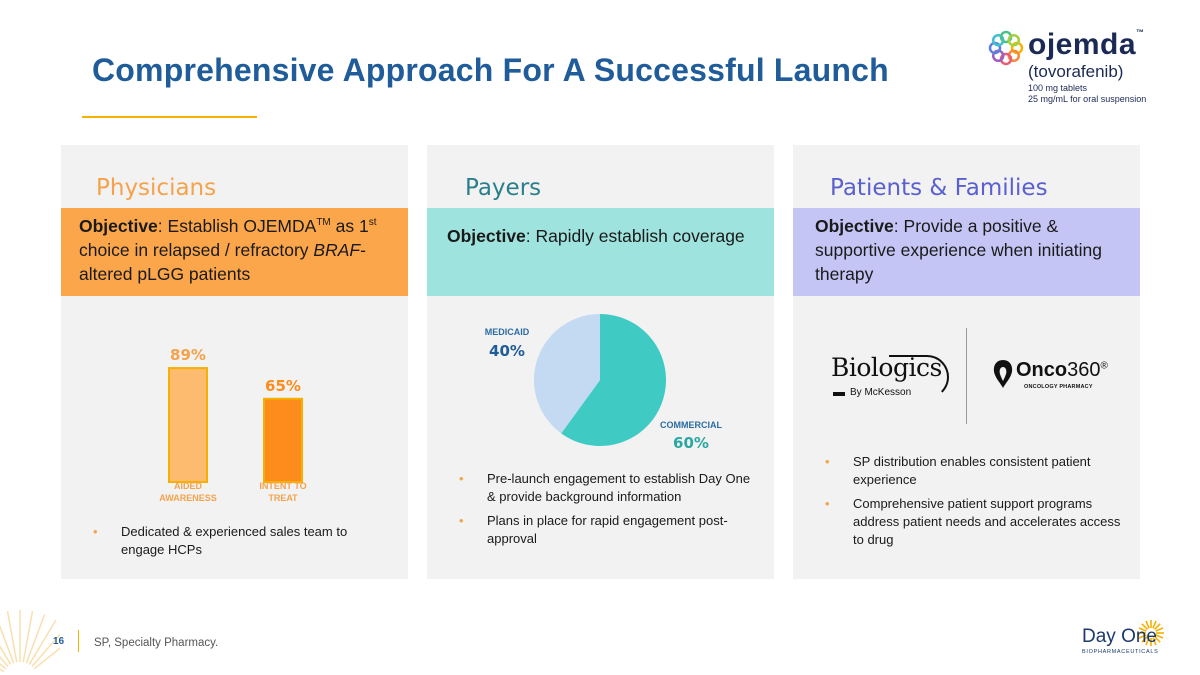  Describe the element at coordinates (691, 443) in the screenshot. I see `pie-value-label: 60%` at that location.